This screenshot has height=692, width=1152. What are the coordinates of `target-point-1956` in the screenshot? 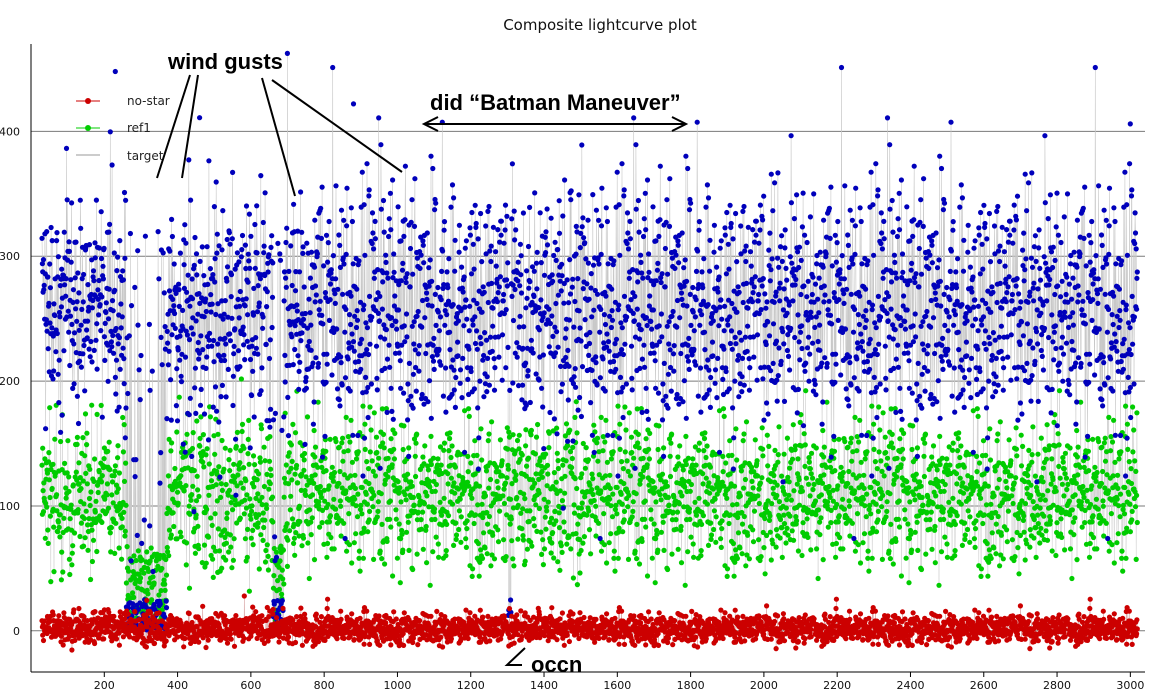 It's located at (756, 221).